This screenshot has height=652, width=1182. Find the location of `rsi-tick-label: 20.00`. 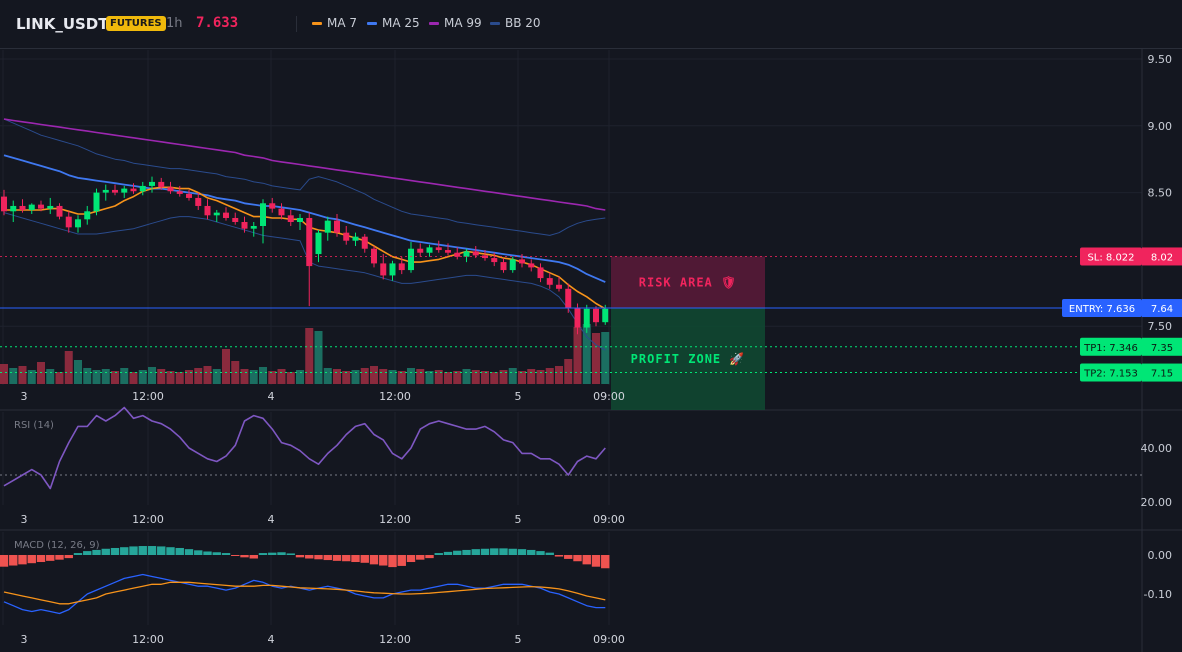

rsi-tick-label: 20.00 is located at coordinates (1157, 502).